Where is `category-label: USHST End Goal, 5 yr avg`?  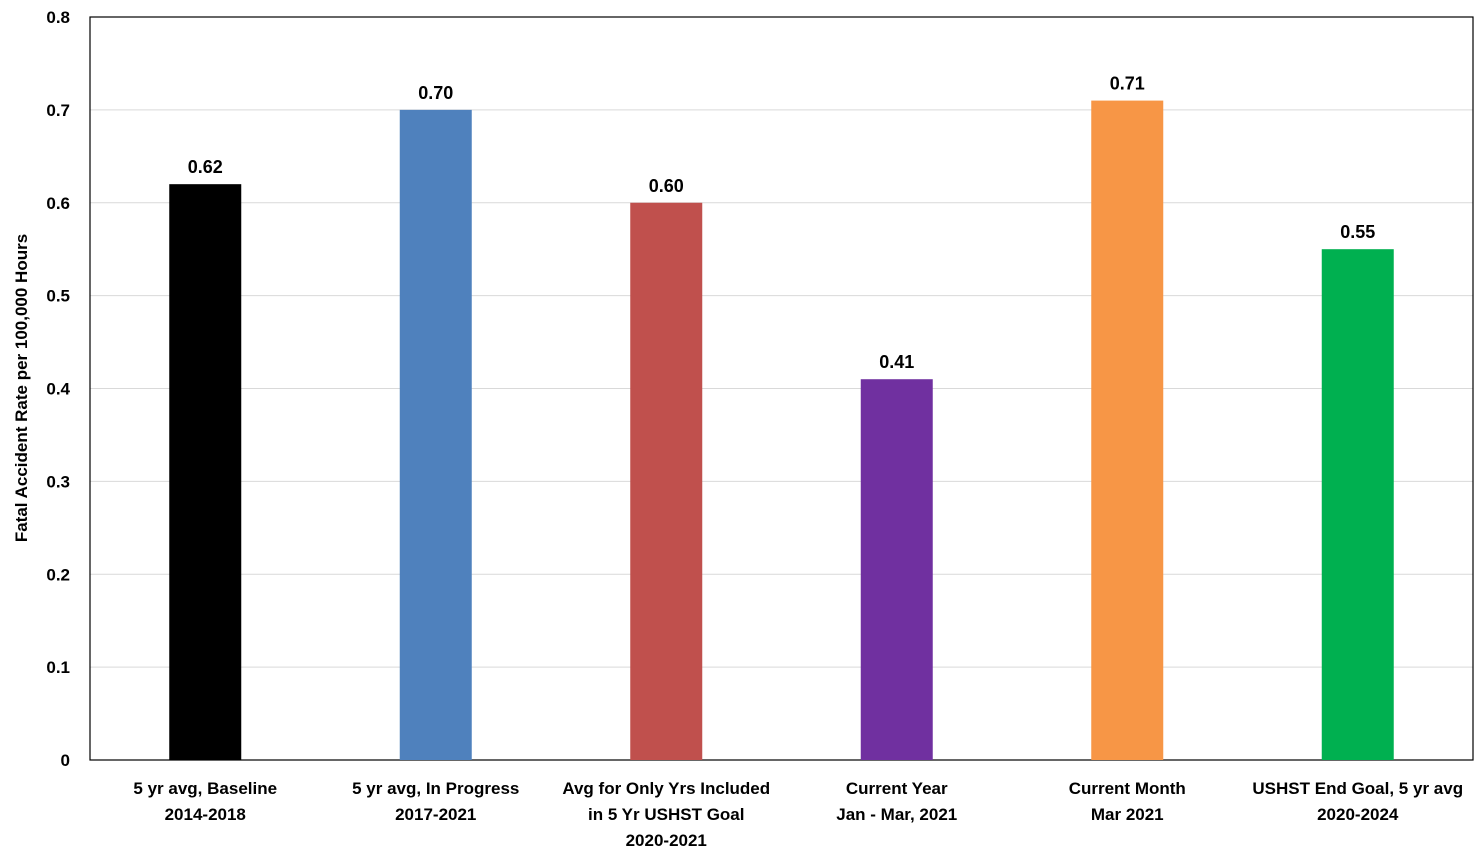 category-label: USHST End Goal, 5 yr avg is located at coordinates (1357, 788).